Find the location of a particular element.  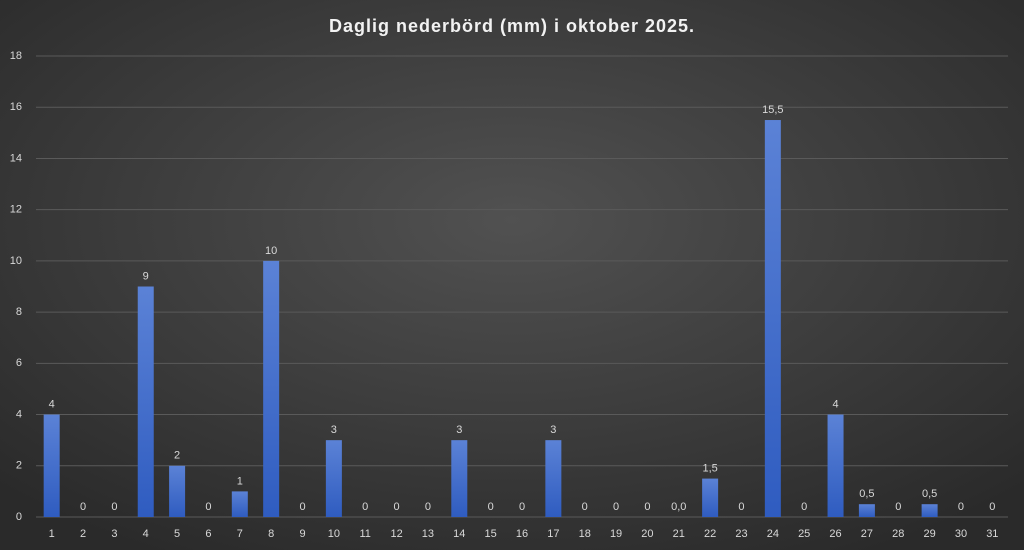

x-tick-label: 29 is located at coordinates (929, 534).